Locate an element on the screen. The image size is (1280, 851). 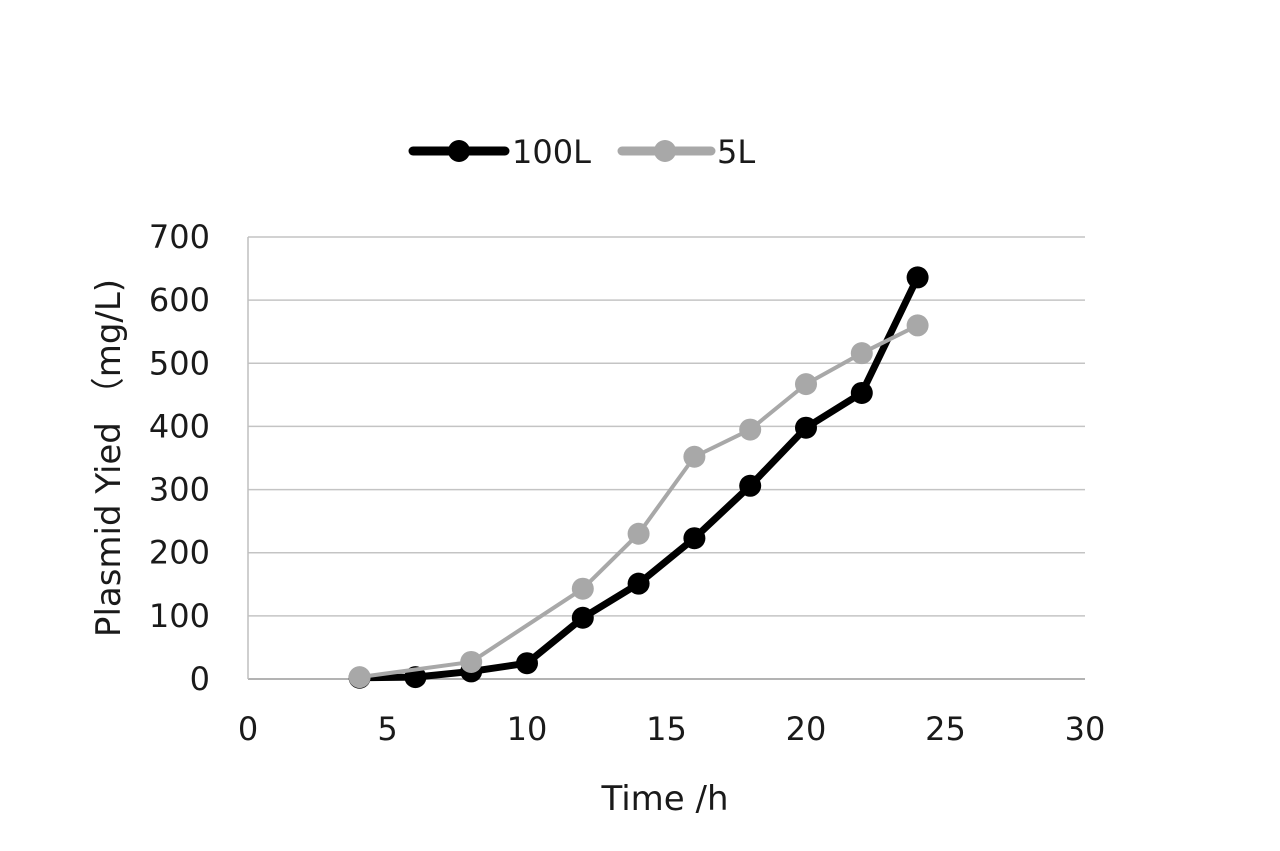
y-tick-label-600: 600 is located at coordinates (179, 300).